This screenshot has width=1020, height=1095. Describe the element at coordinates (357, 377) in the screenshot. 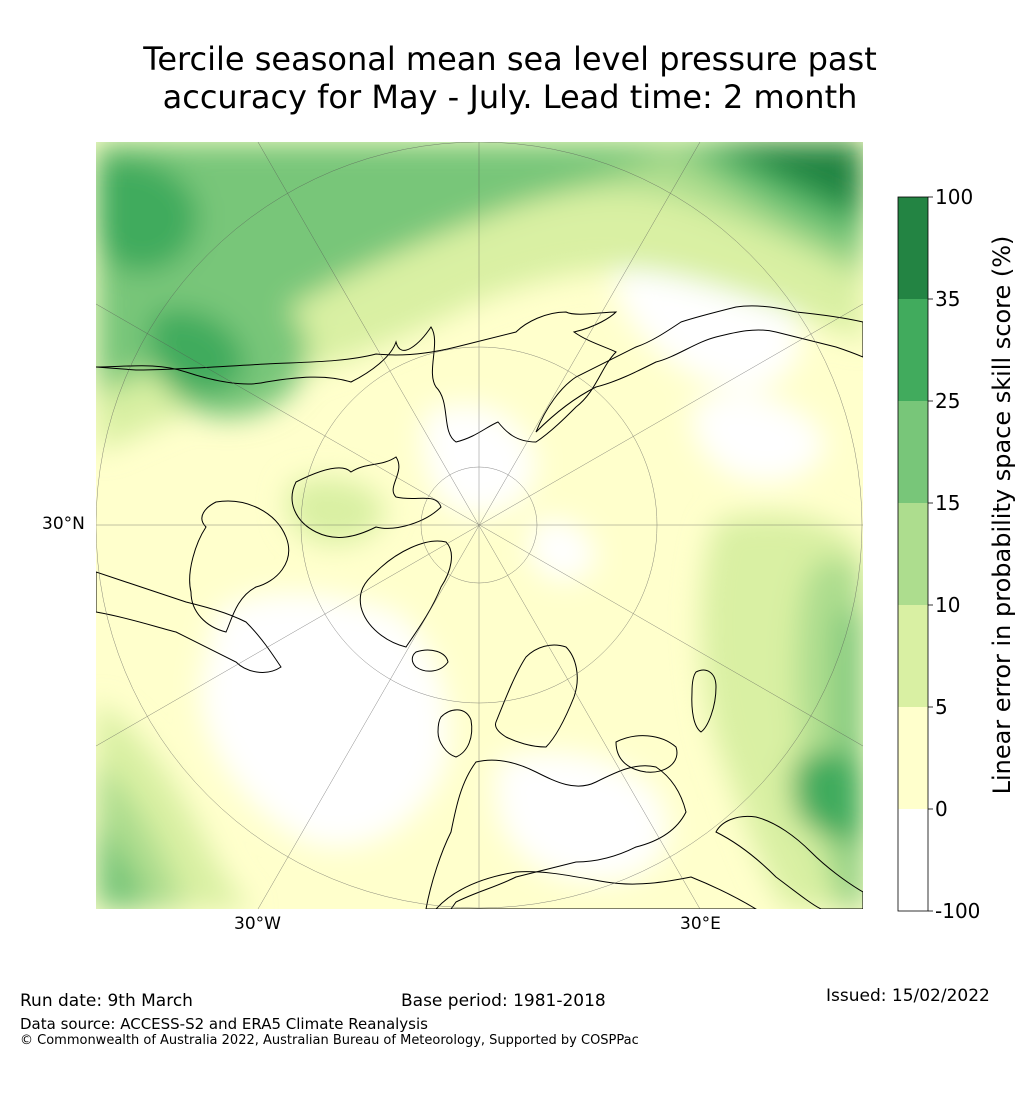

I see `coastline-north-america` at that location.